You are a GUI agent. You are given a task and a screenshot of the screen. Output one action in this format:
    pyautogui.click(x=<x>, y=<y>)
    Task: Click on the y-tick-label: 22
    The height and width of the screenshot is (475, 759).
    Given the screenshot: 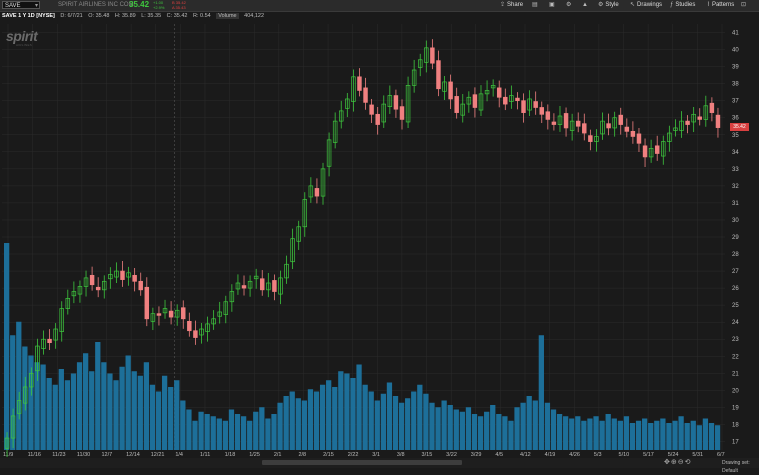 What is the action you would take?
    pyautogui.click(x=735, y=357)
    